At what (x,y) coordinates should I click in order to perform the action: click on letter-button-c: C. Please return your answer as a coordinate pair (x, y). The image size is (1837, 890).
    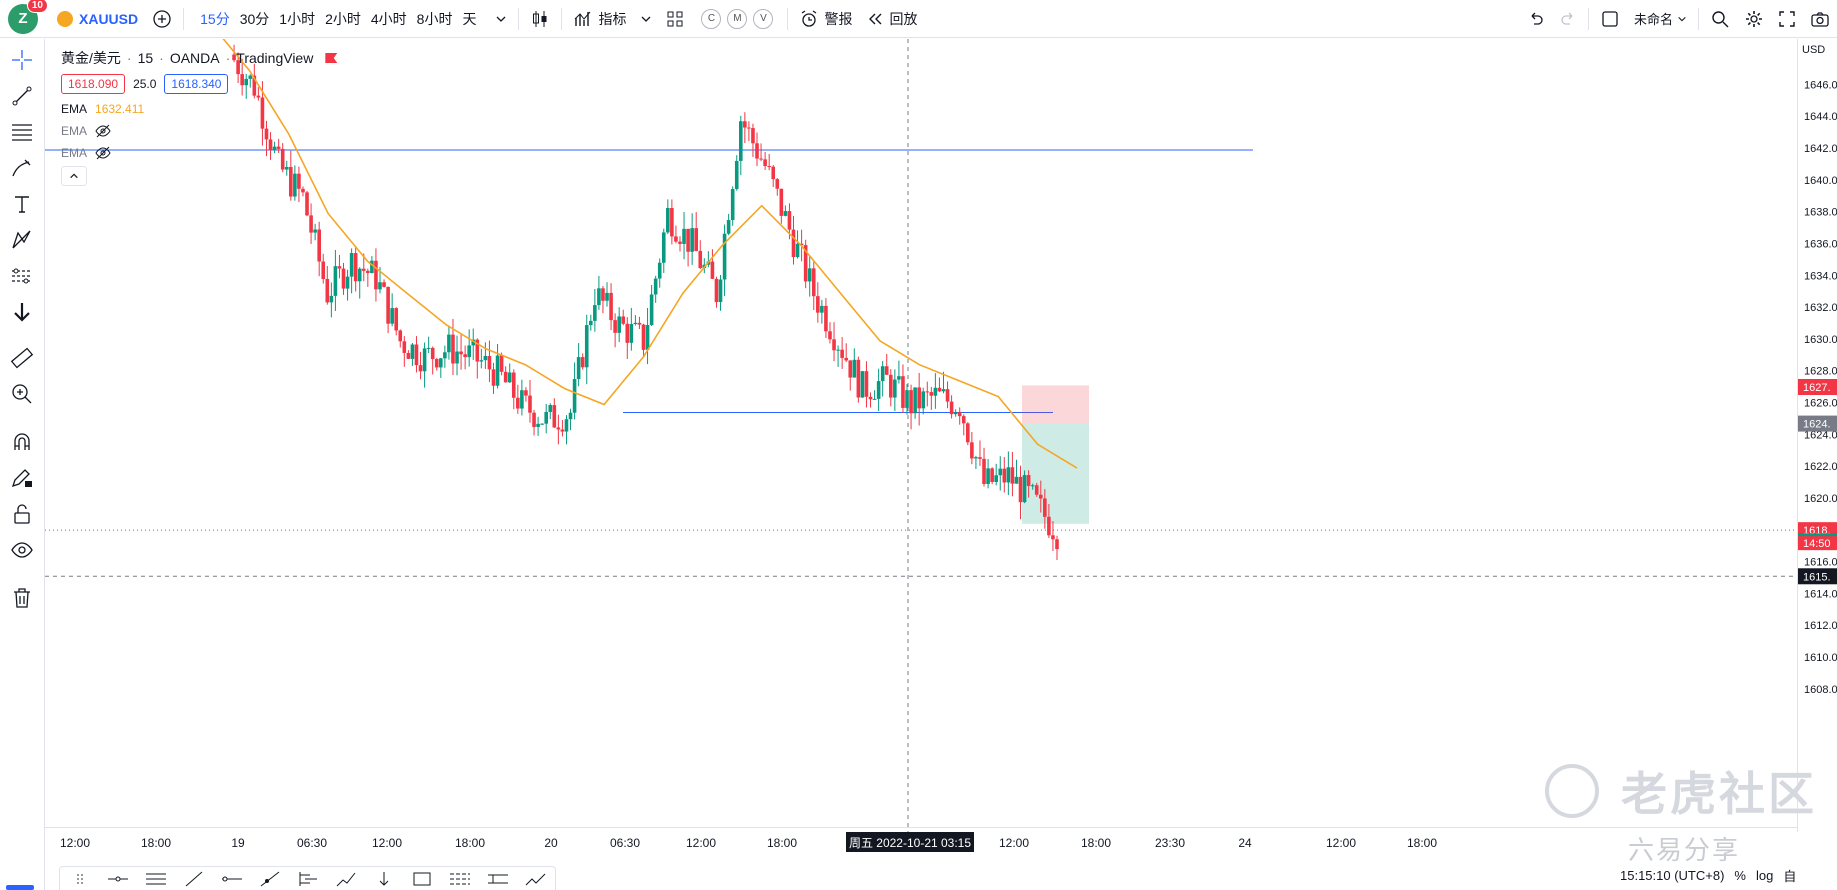
    Looking at the image, I should click on (711, 18).